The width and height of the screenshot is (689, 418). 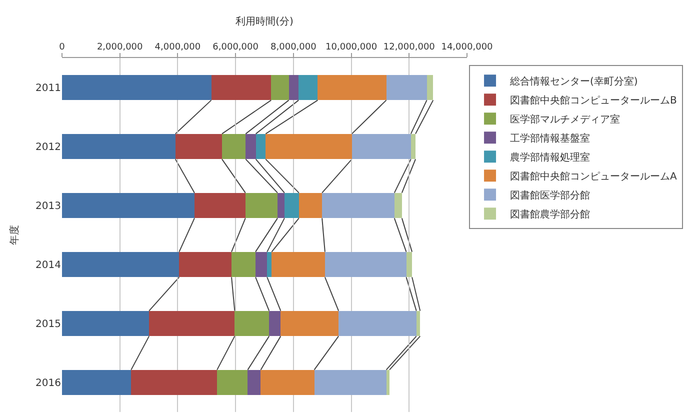 I want to click on x-tick-label: 10,000,000, so click(x=352, y=47).